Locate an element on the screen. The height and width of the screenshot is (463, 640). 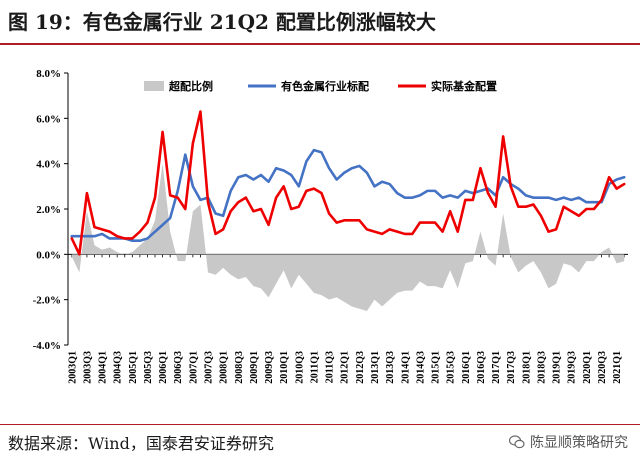
x-tick-label: 2007Q3 is located at coordinates (209, 367).